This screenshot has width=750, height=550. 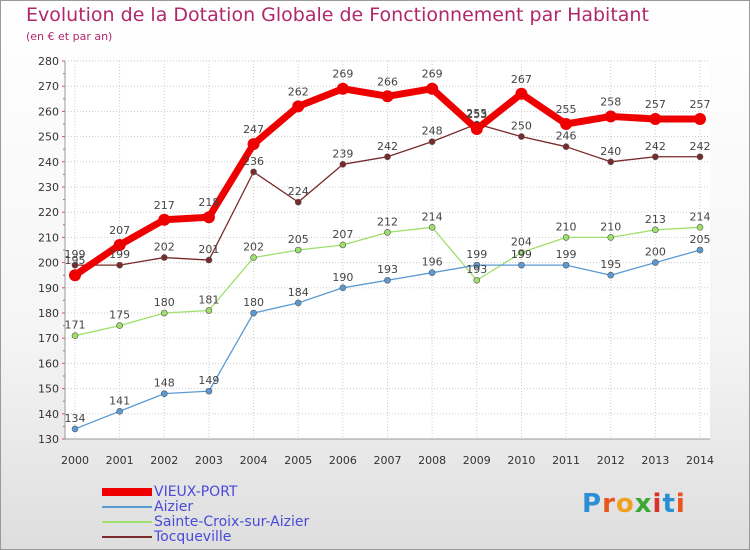 I want to click on y-tick-label: 170, so click(x=48, y=338).